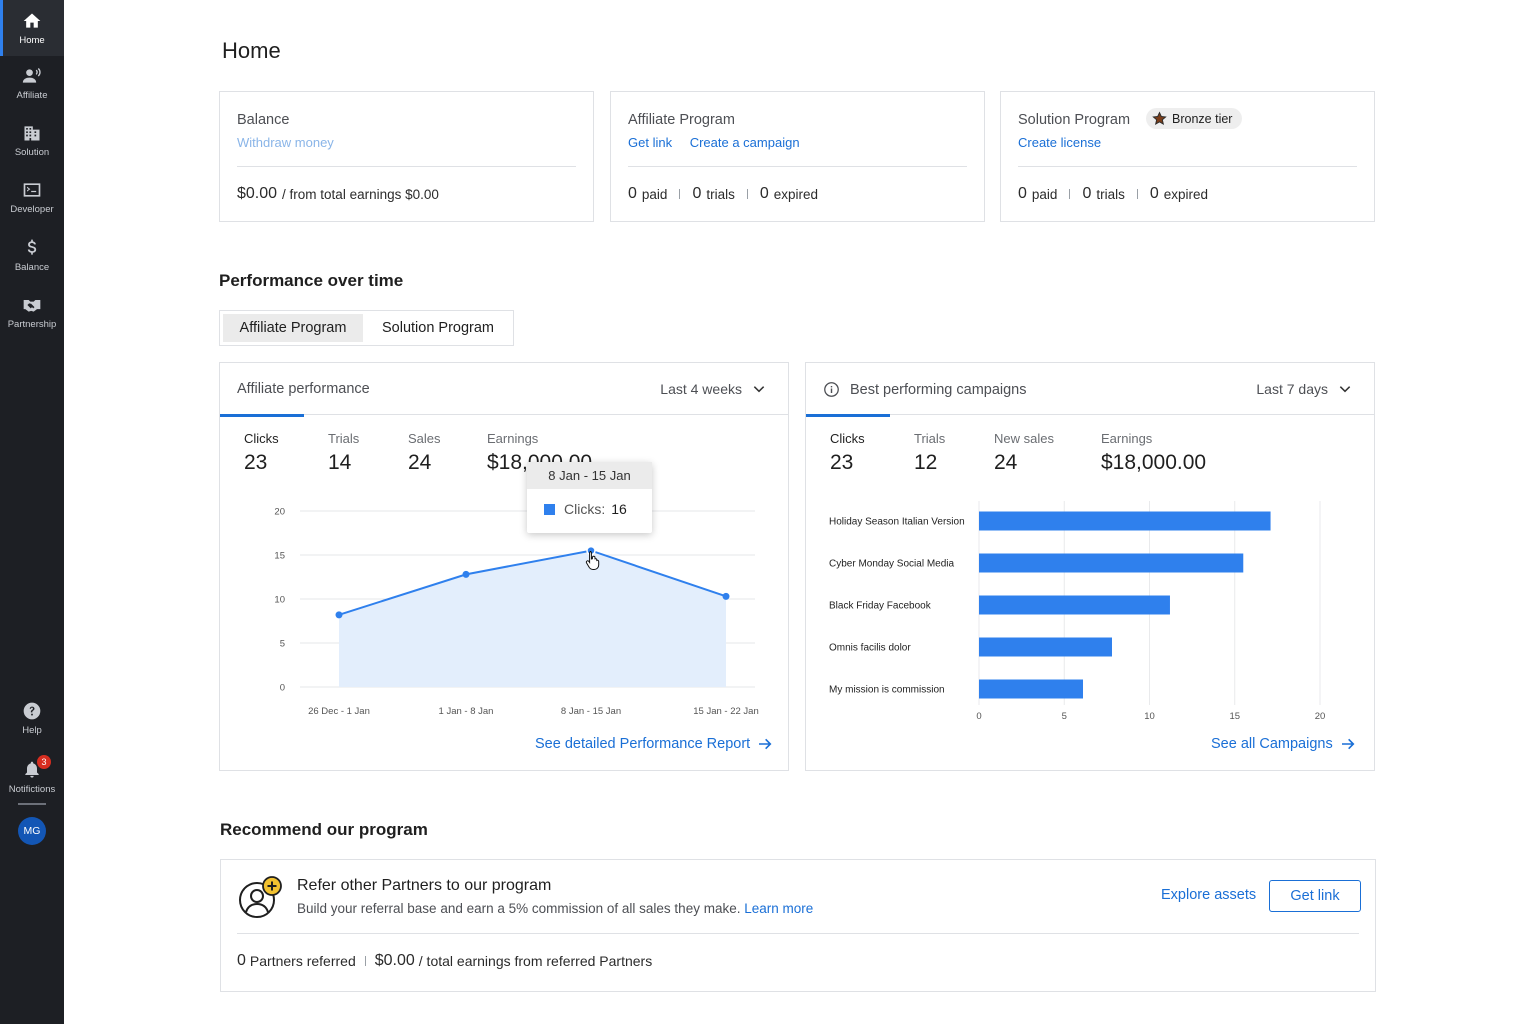  I want to click on sidebar-item-label: Notifictions, so click(32, 789).